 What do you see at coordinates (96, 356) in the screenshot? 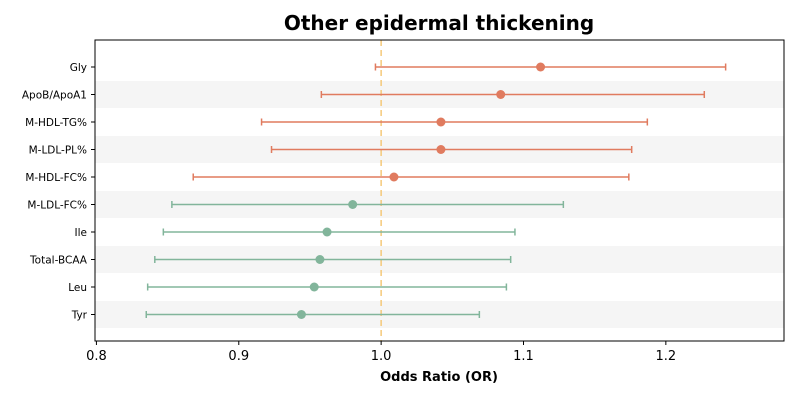
I see `x-tick-label: 0.8` at bounding box center [96, 356].